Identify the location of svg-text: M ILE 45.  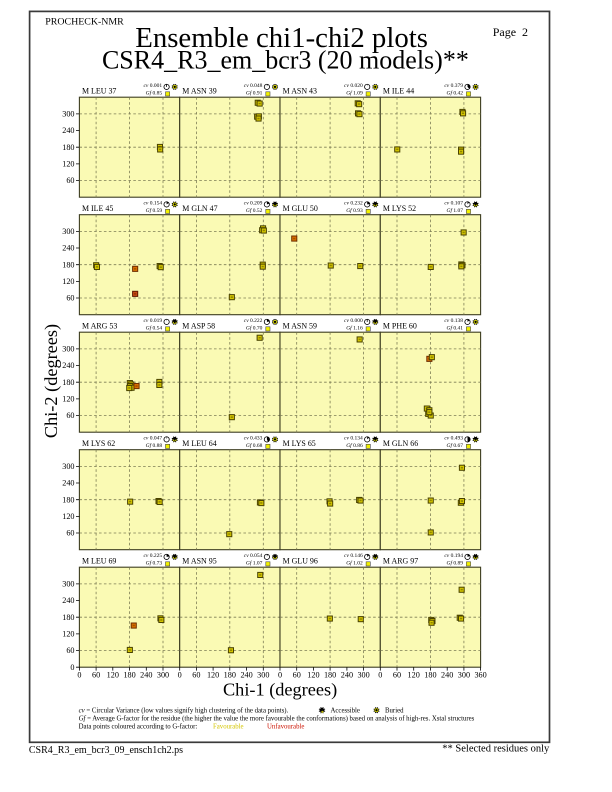
(97, 208).